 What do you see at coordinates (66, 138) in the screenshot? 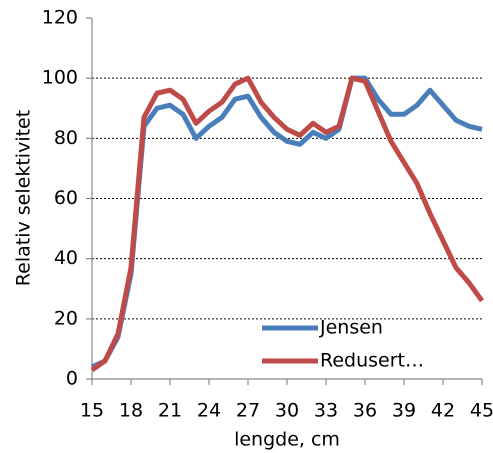
I see `y-tick-label: 80` at bounding box center [66, 138].